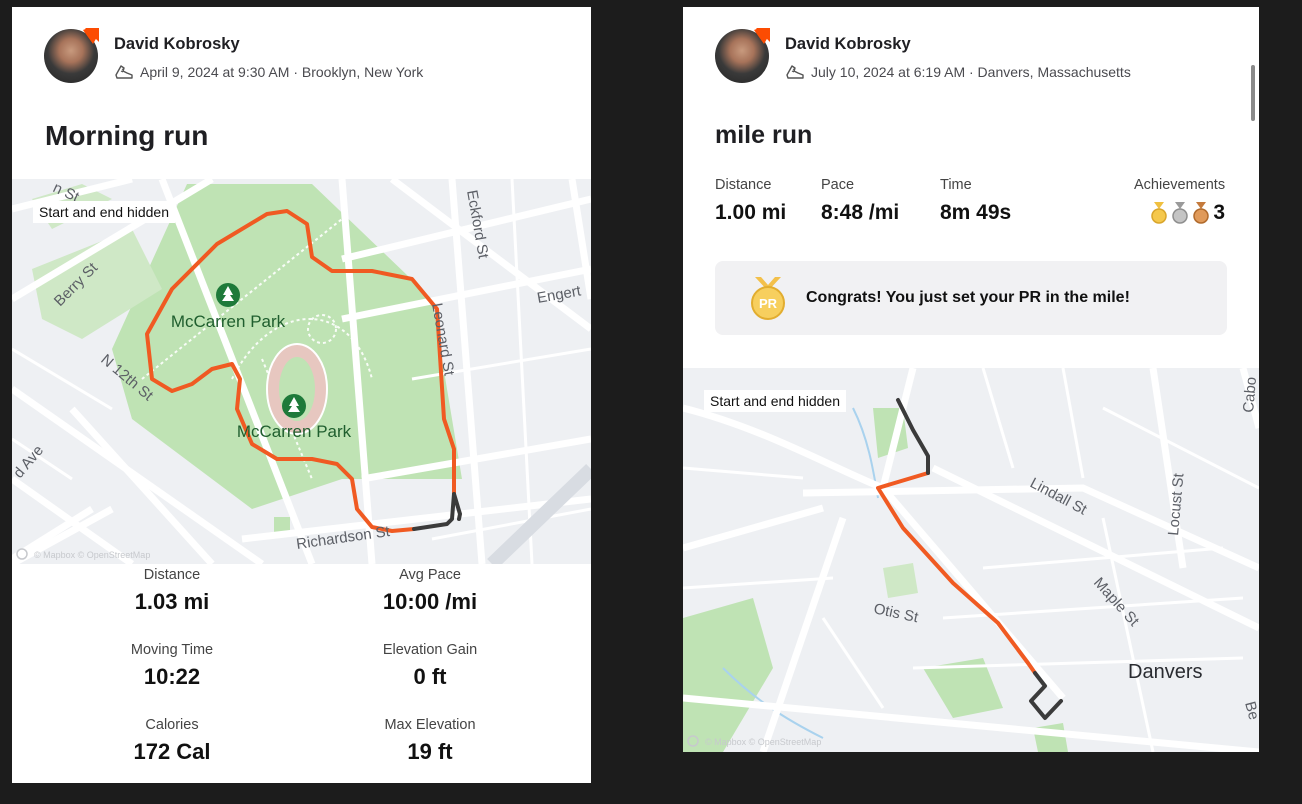 The image size is (1302, 804). Describe the element at coordinates (539, 513) in the screenshot. I see `highway` at that location.